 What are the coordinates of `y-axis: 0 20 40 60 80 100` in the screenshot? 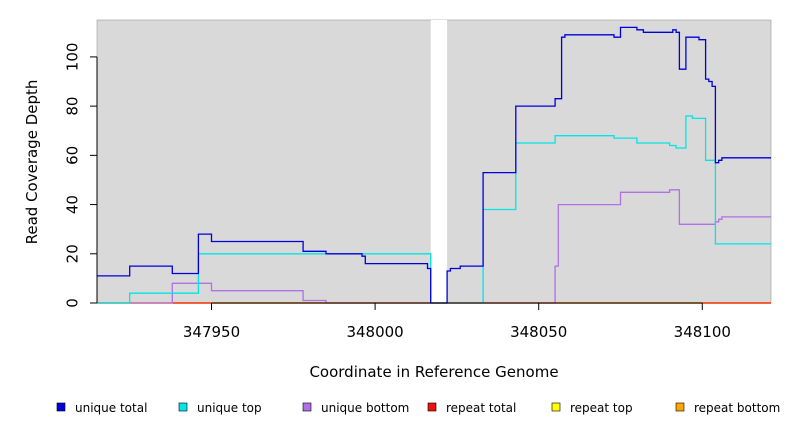 It's located at (81, 175).